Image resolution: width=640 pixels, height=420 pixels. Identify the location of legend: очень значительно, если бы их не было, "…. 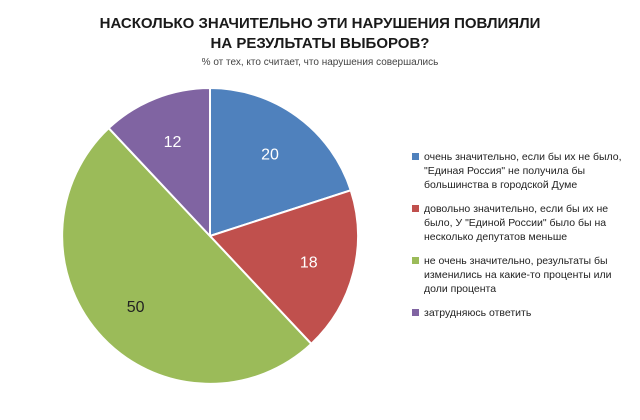
(519, 240).